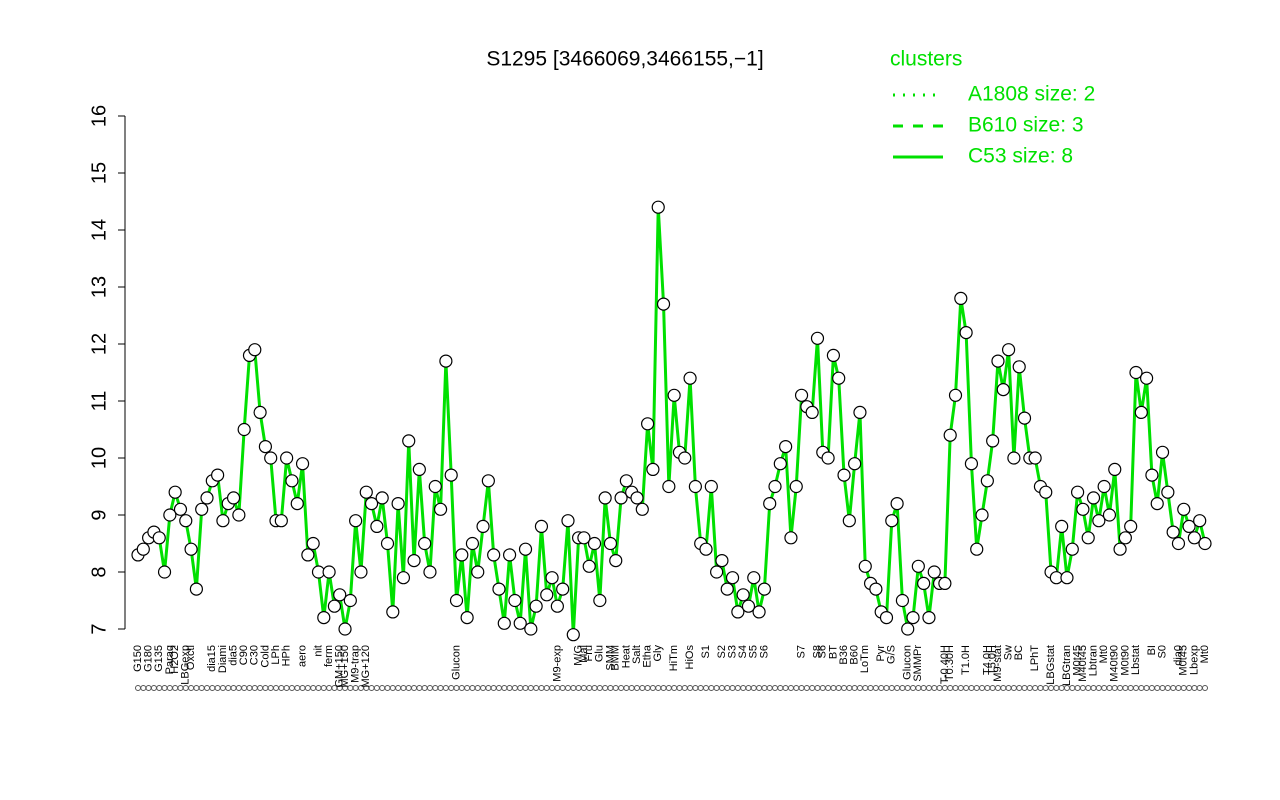  What do you see at coordinates (1078, 660) in the screenshot?
I see `x-tick-label: M0t45` at bounding box center [1078, 660].